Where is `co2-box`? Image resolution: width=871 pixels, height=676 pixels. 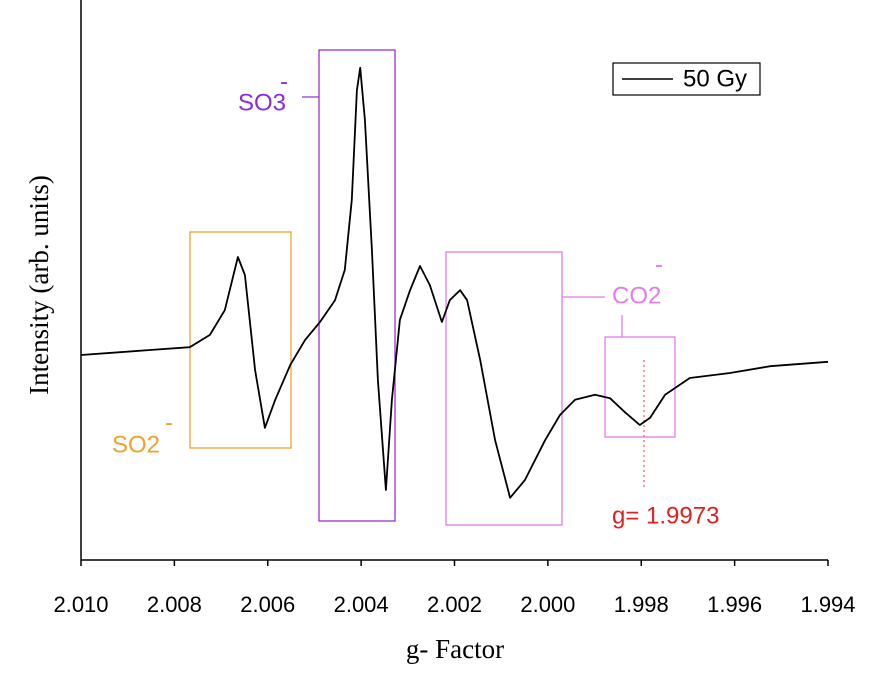 co2-box is located at coordinates (504, 388).